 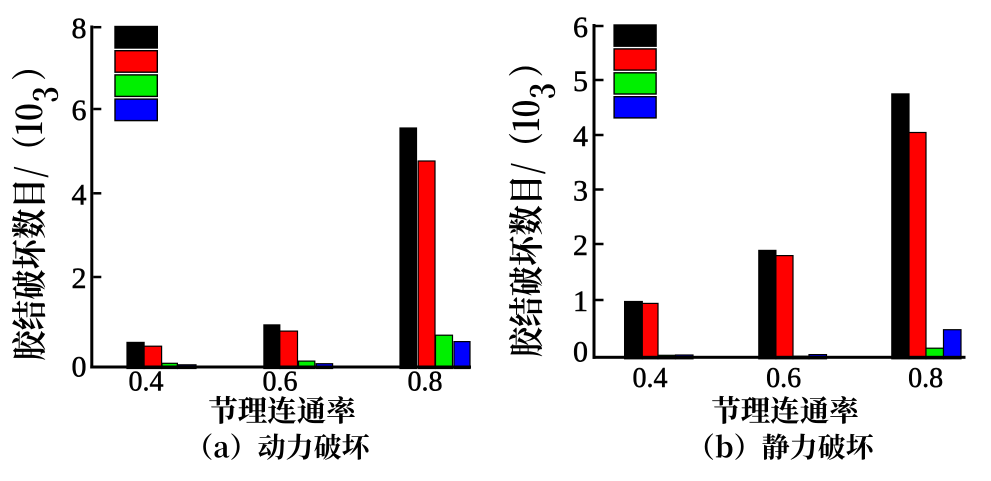 I want to click on svg-text: 3, so click(x=580, y=191).